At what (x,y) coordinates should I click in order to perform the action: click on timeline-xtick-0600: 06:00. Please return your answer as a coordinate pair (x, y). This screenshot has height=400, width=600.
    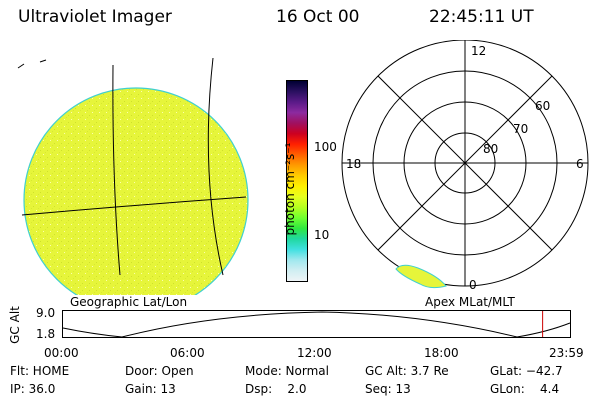
    Looking at the image, I should click on (187, 353).